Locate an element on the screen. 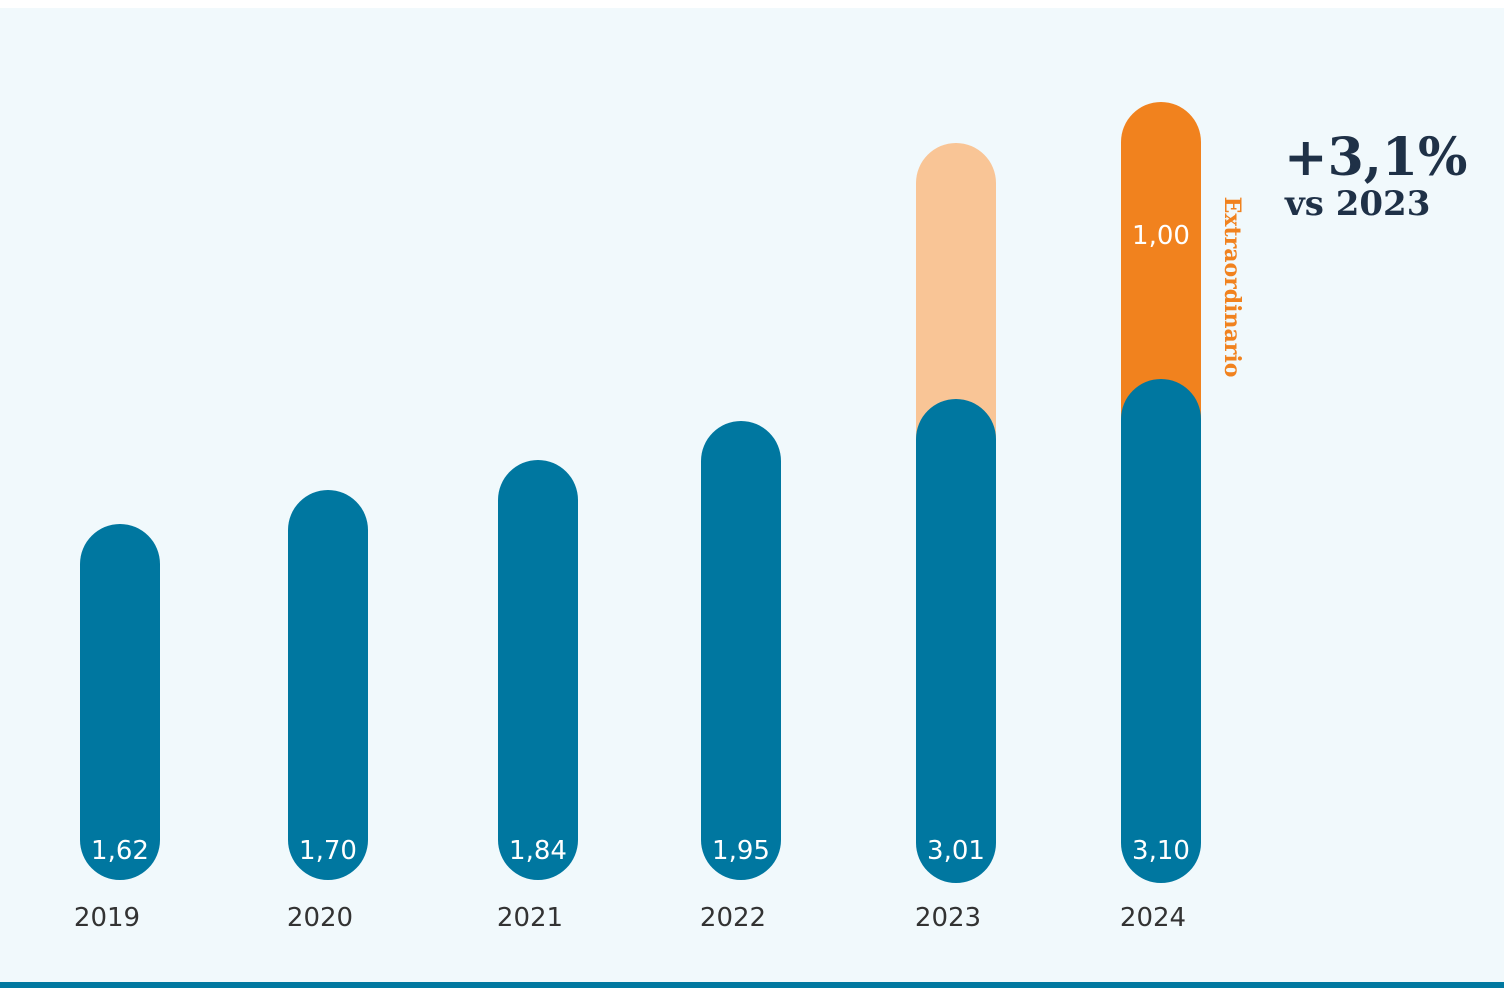 Image resolution: width=1504 pixels, height=992 pixels. growth-percentage: +3,1% is located at coordinates (1375, 157).